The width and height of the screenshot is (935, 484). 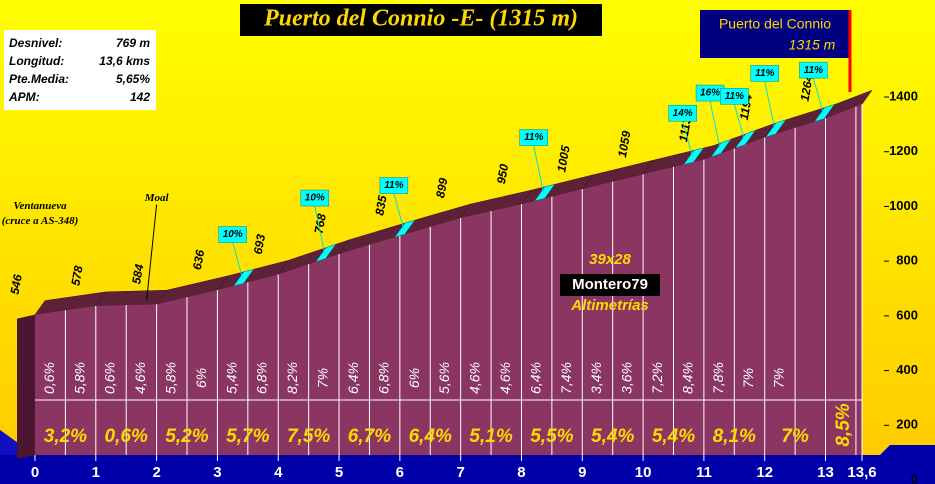 I want to click on x-tick-label: 7, so click(x=460, y=472).